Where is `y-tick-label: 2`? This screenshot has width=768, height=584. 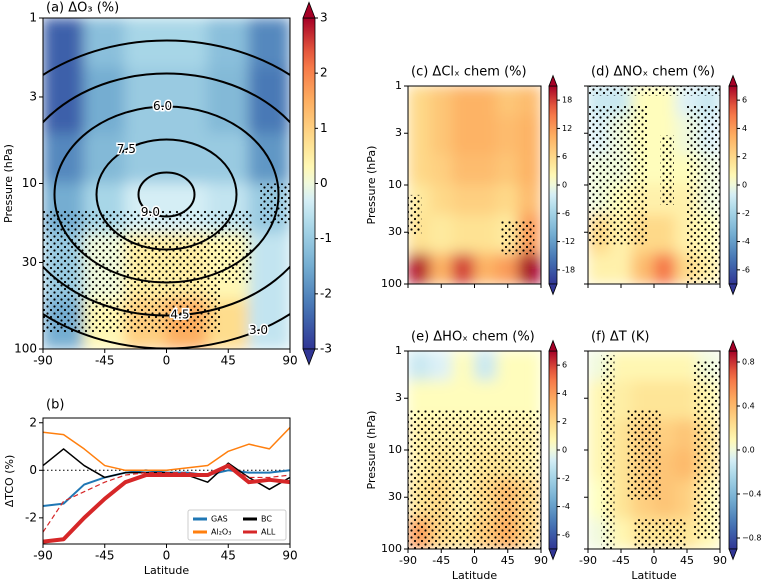 y-tick-label: 2 is located at coordinates (33, 422).